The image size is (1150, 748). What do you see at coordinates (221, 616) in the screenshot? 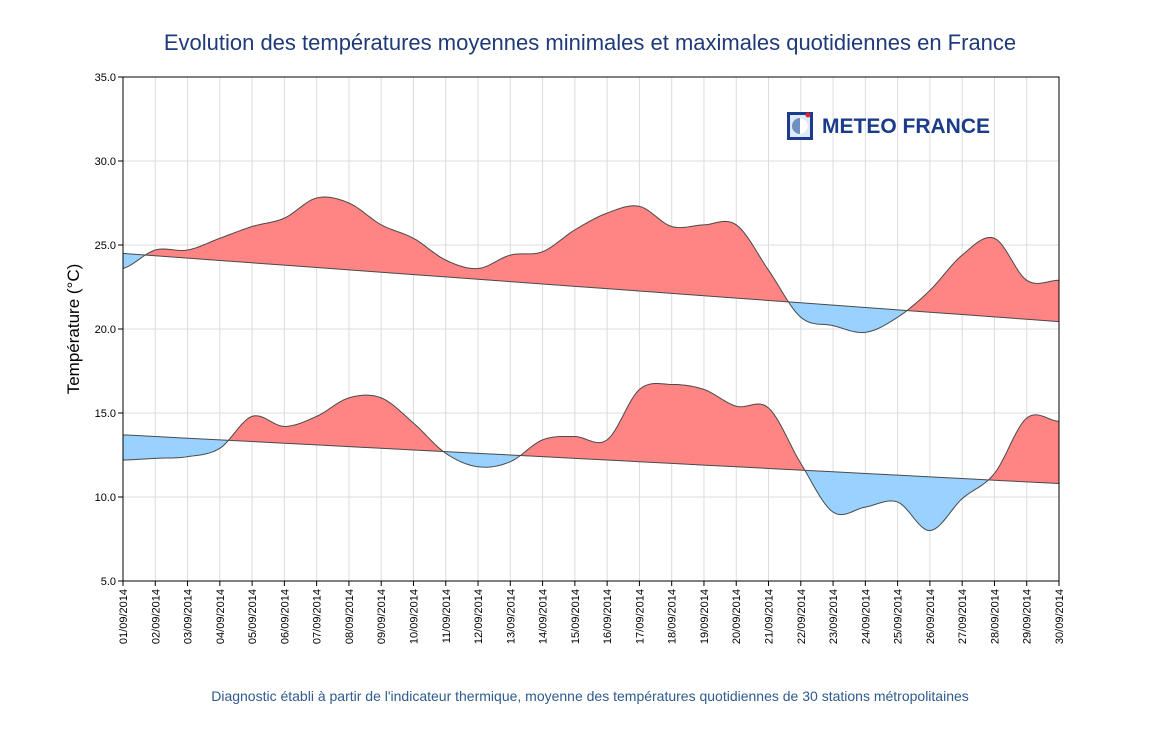
I see `x-tick-label: 04/09/2014` at bounding box center [221, 616].